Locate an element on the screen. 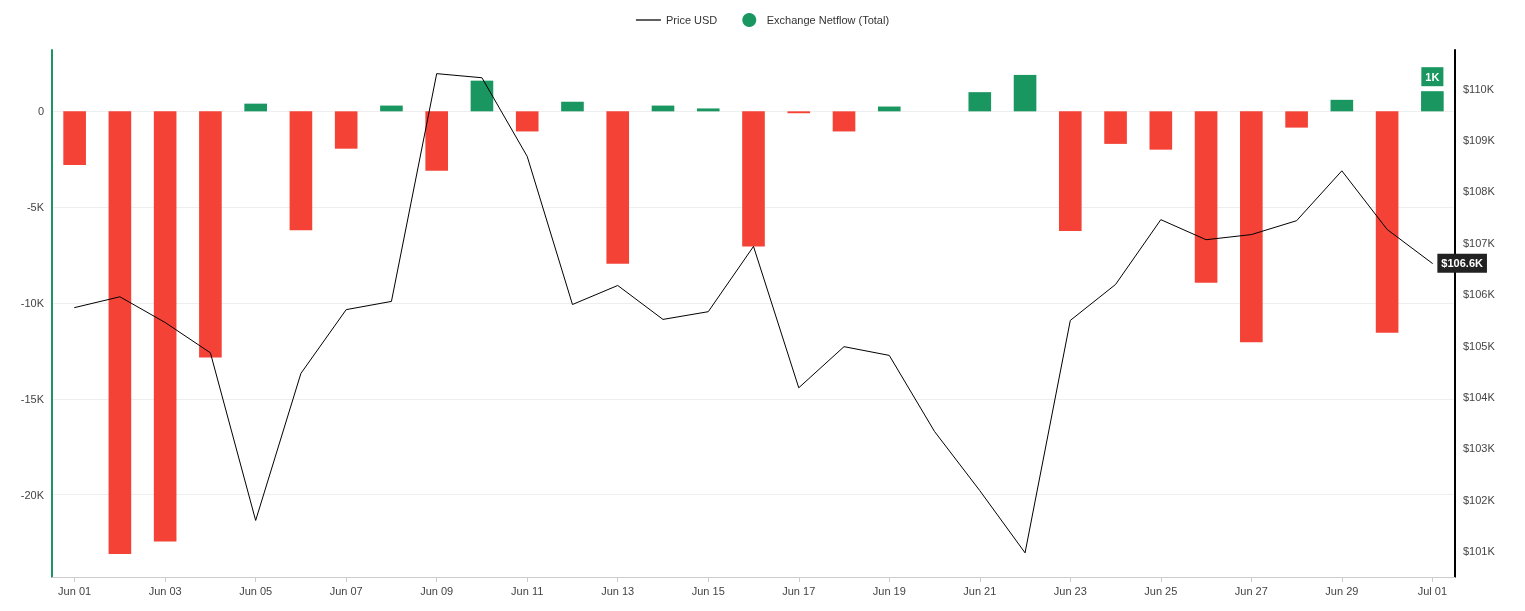  x-tick-label: Jun 13 is located at coordinates (618, 590).